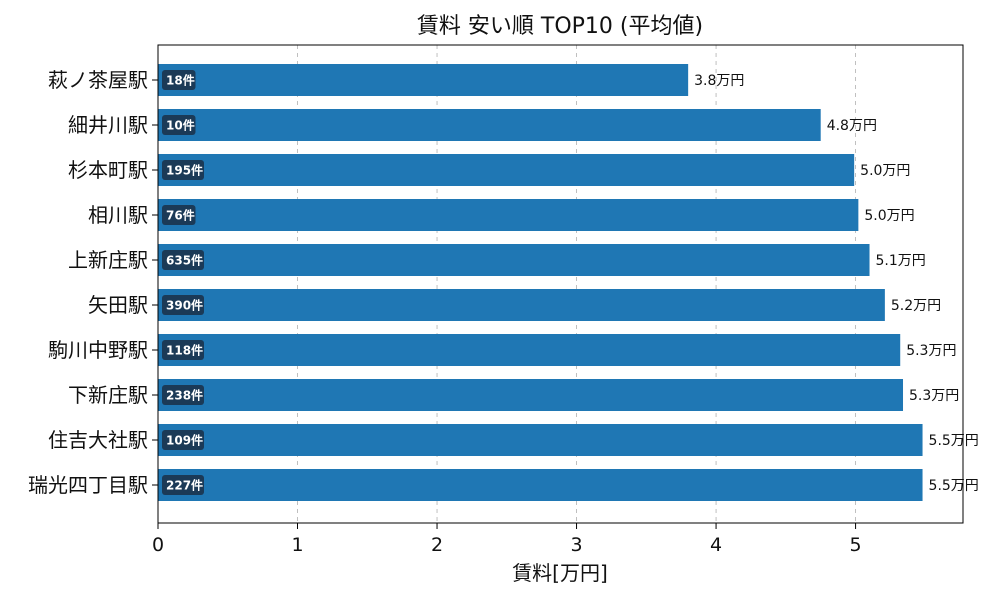 Image resolution: width=1000 pixels, height=600 pixels. Describe the element at coordinates (98, 80) in the screenshot. I see `y-tick-label: 萩ノ茶屋駅` at that location.